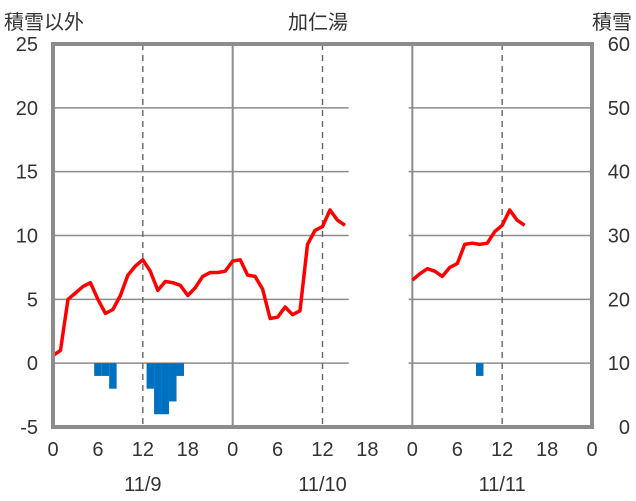  I want to click on left-axis-label: 積雪以外, so click(44, 23).